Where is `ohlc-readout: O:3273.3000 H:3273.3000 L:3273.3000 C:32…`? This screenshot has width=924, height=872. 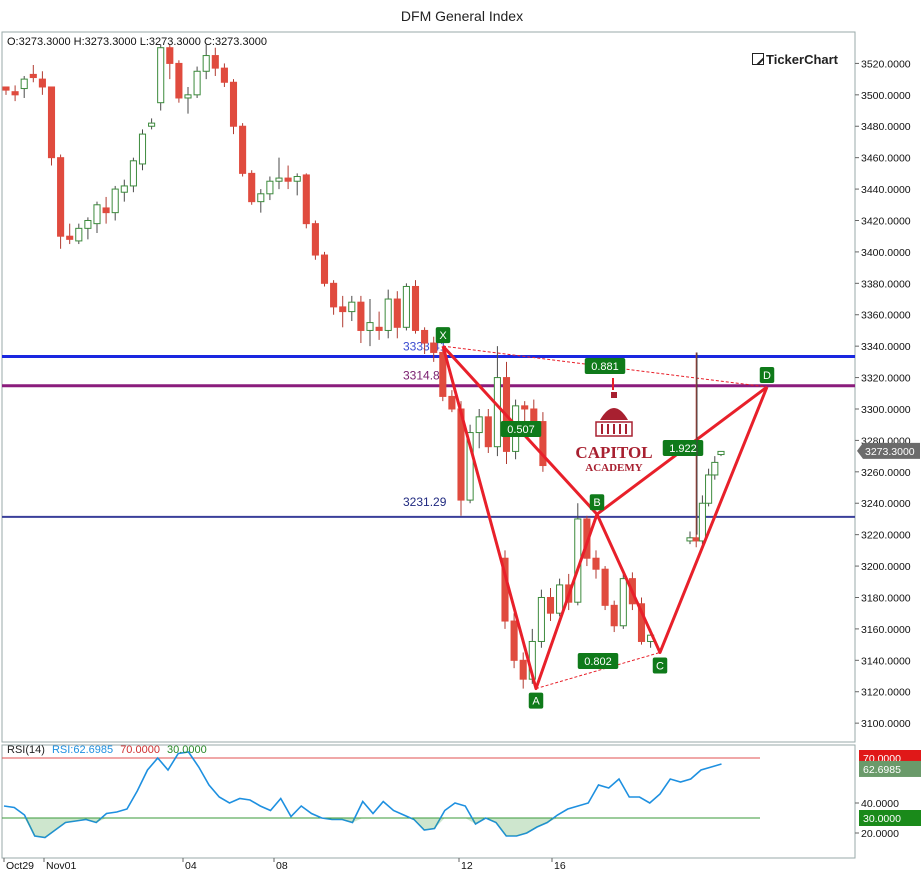 ohlc-readout: O:3273.3000 H:3273.3000 L:3273.3000 C:32… is located at coordinates (137, 42).